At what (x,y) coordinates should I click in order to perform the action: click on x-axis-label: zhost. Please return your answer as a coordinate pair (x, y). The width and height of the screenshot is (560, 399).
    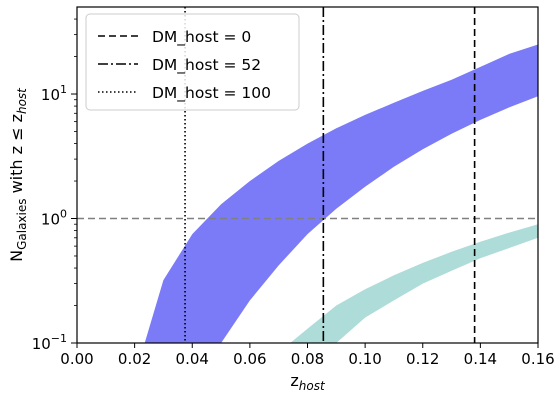
    Looking at the image, I should click on (308, 382).